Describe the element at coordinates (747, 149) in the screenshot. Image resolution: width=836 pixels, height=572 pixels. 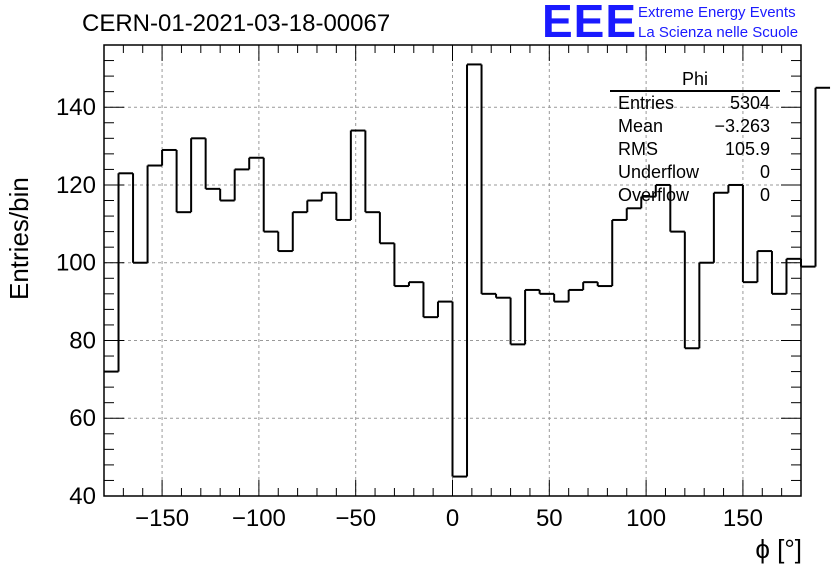
I see `stats-value: 105.9` at that location.